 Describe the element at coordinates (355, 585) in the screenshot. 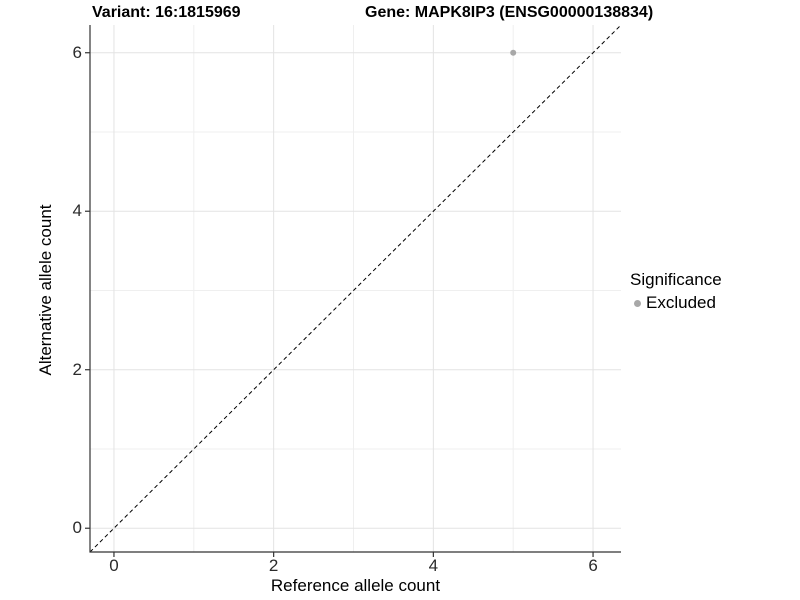

I see `x-axis-title: Reference allele count` at that location.